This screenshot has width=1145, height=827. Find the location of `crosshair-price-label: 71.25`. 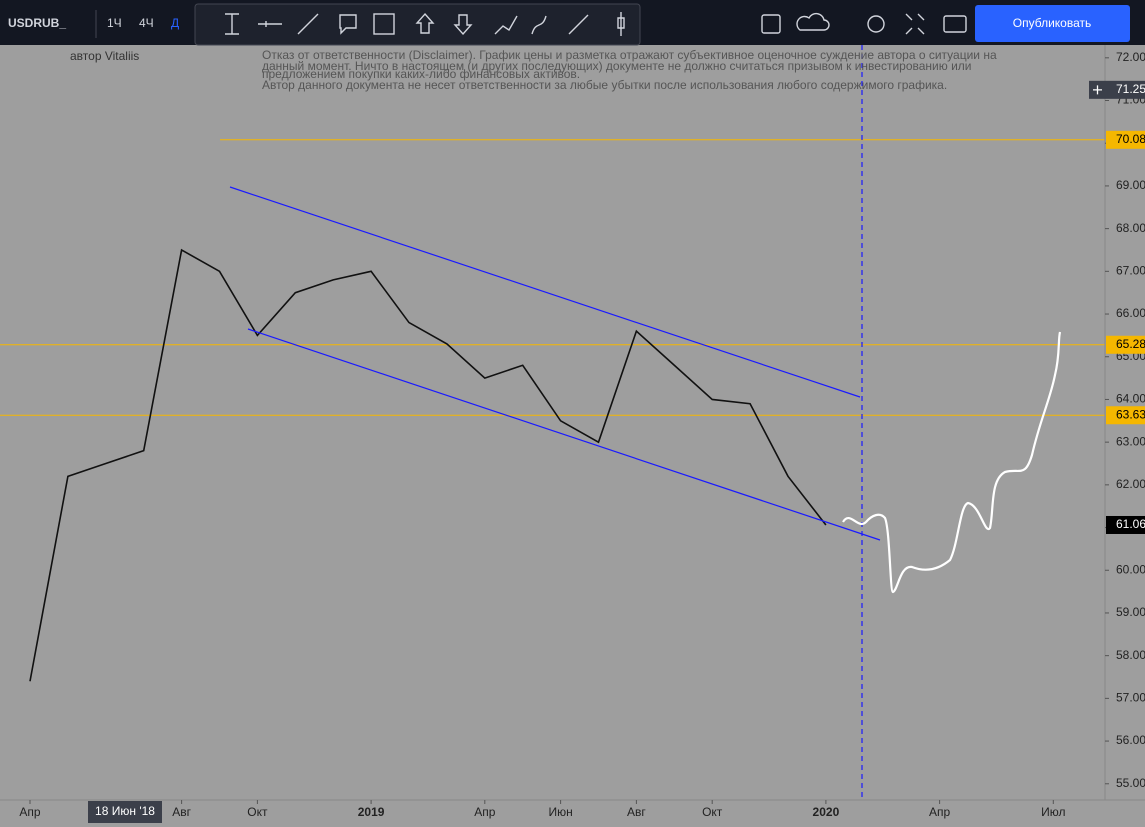

crosshair-price-label: 71.25 is located at coordinates (1130, 89).